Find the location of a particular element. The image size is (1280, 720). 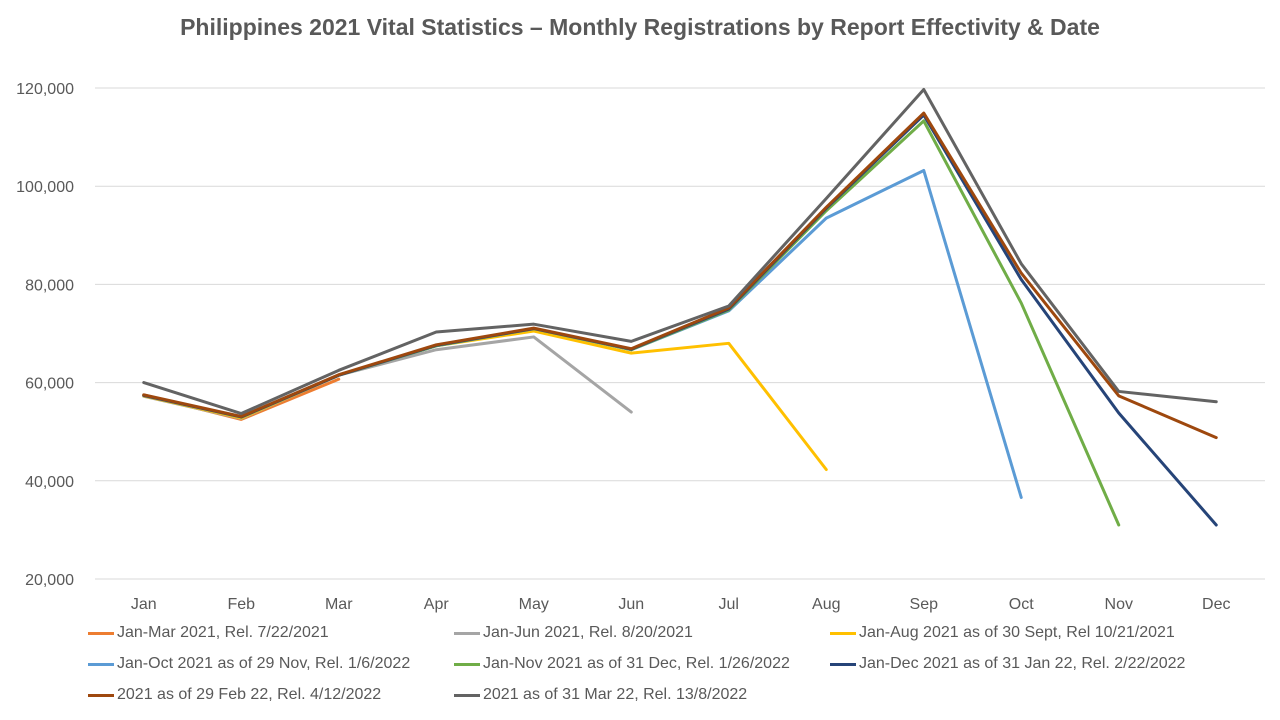

legend-item: Jan-Oct 2021 as of 29 Nov, Rel. 1/6/2022 is located at coordinates (249, 664).